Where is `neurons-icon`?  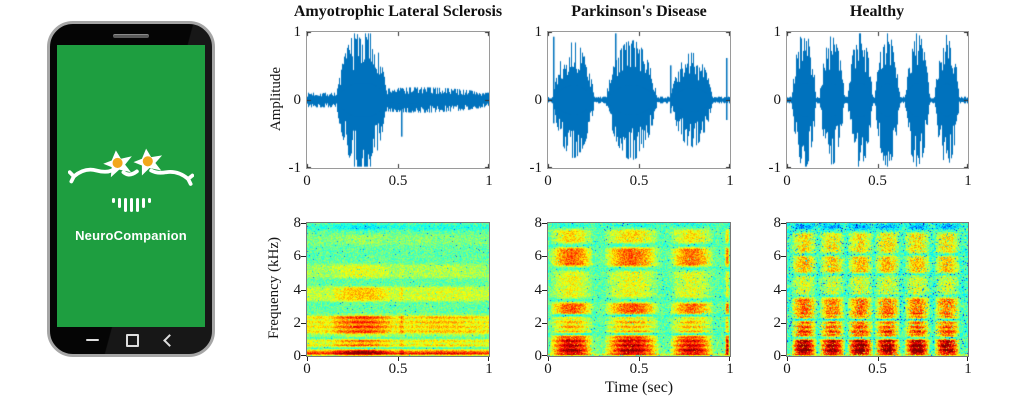 neurons-icon is located at coordinates (131, 167).